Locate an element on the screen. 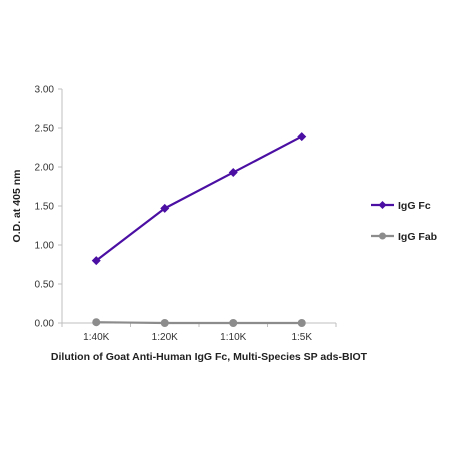 The width and height of the screenshot is (450, 450). legend-item-igg-fab: IgG Fab is located at coordinates (404, 237).